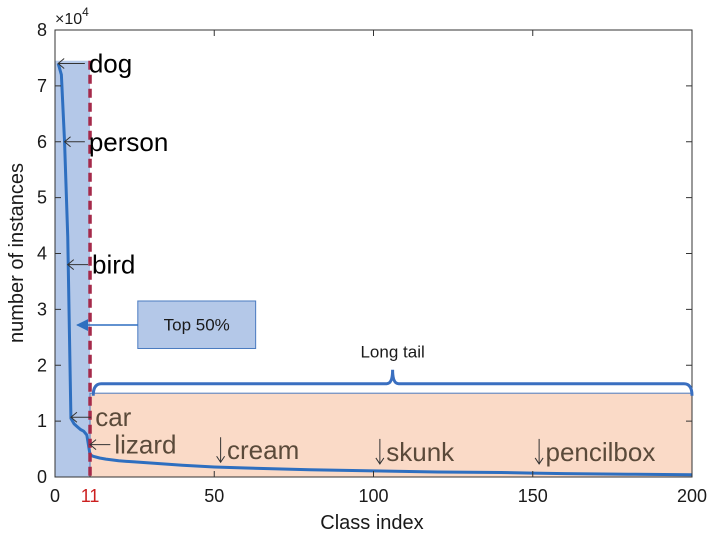 The height and width of the screenshot is (537, 718). Describe the element at coordinates (42, 309) in the screenshot. I see `y-tick-label: 3` at that location.